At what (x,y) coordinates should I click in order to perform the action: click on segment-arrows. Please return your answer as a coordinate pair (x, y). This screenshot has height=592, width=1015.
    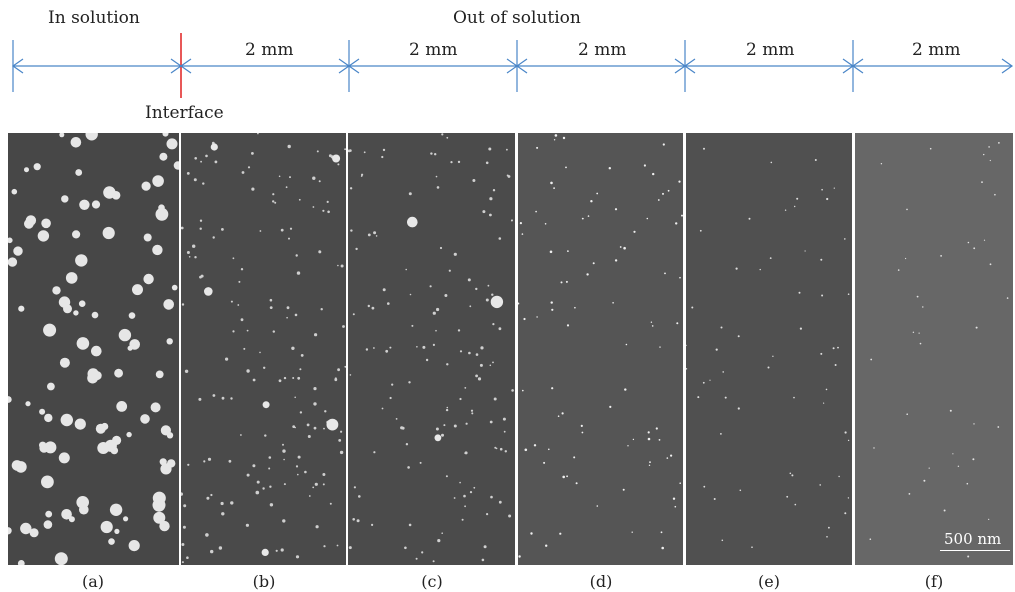
    Looking at the image, I should click on (512, 66).